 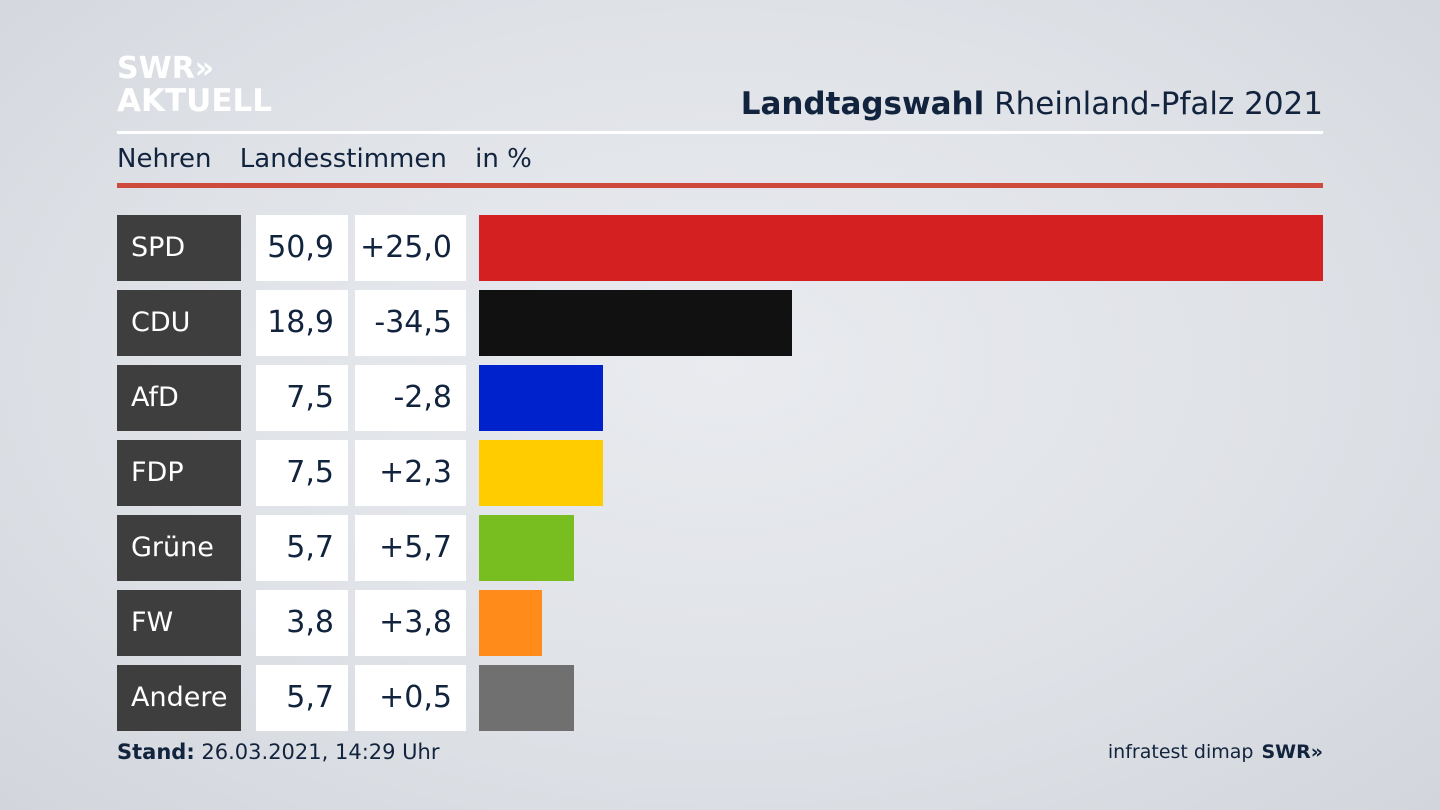 I want to click on change-value: +3,8, so click(x=410, y=623).